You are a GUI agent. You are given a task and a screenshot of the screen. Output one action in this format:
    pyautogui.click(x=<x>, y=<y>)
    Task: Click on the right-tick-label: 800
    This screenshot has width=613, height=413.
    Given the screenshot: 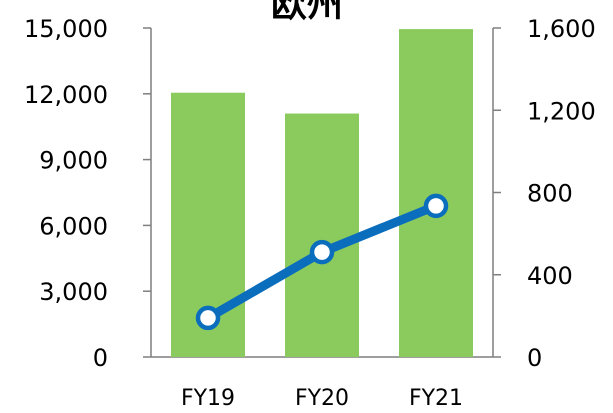 What is the action you would take?
    pyautogui.click(x=550, y=194)
    